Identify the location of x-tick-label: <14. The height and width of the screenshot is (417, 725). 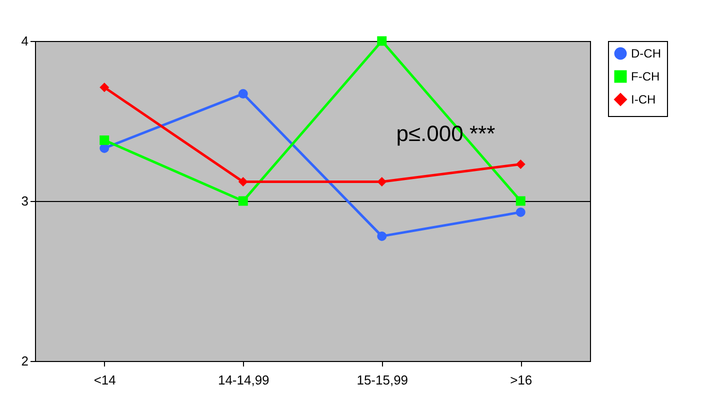
(105, 380).